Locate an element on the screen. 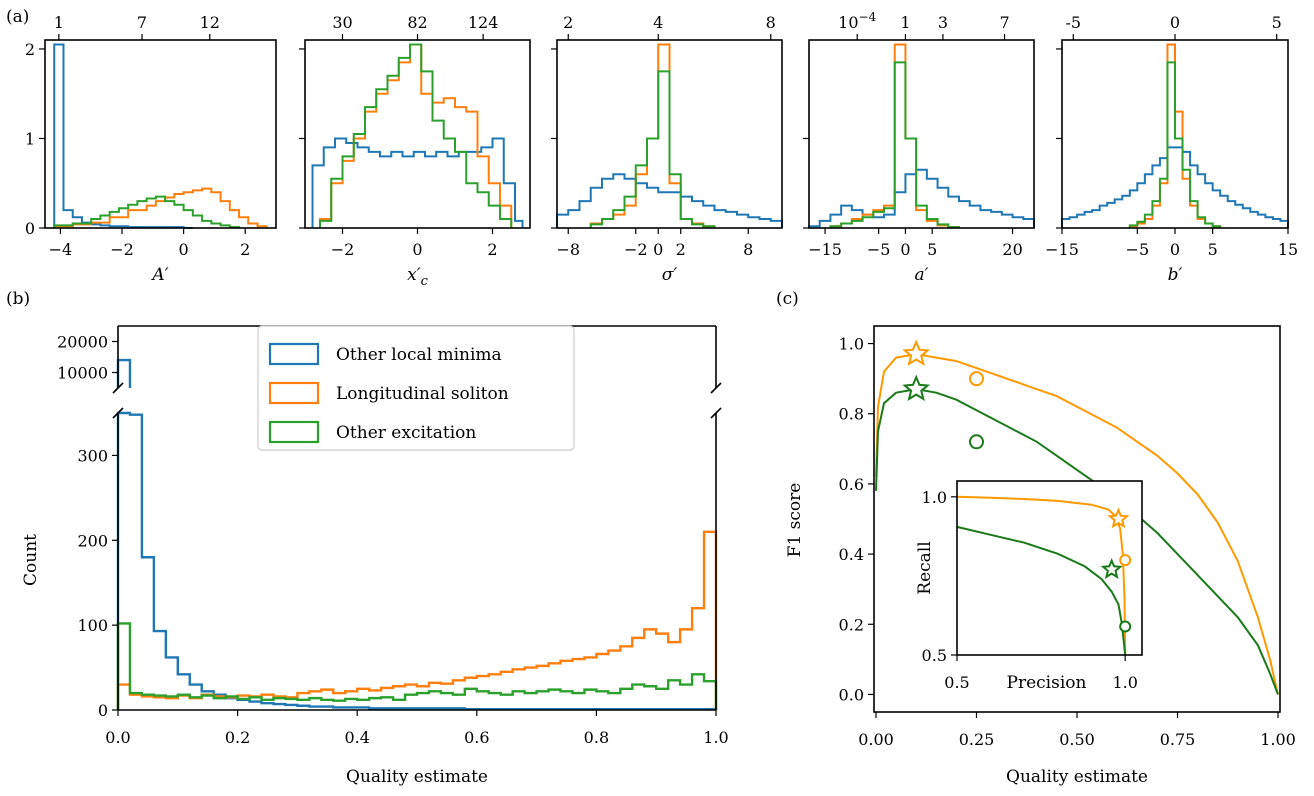  hist-series-orange is located at coordinates (416, 135).